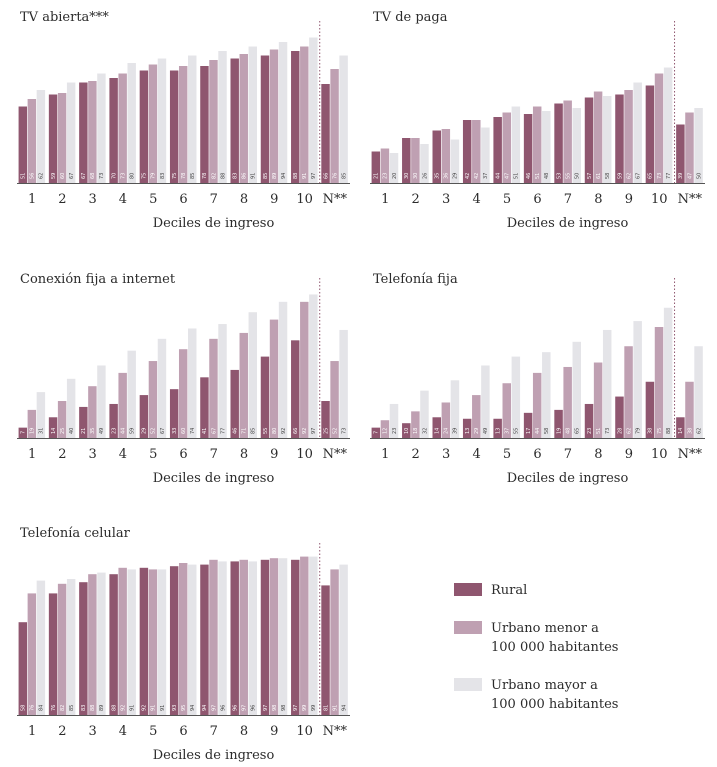  I want to click on data-label: 41, so click(205, 431).